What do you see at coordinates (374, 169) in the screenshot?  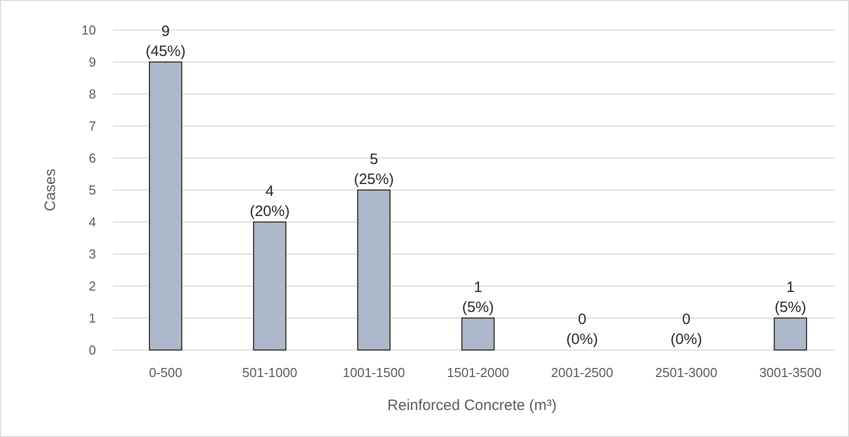 I see `data-label: 5 (25%)` at bounding box center [374, 169].